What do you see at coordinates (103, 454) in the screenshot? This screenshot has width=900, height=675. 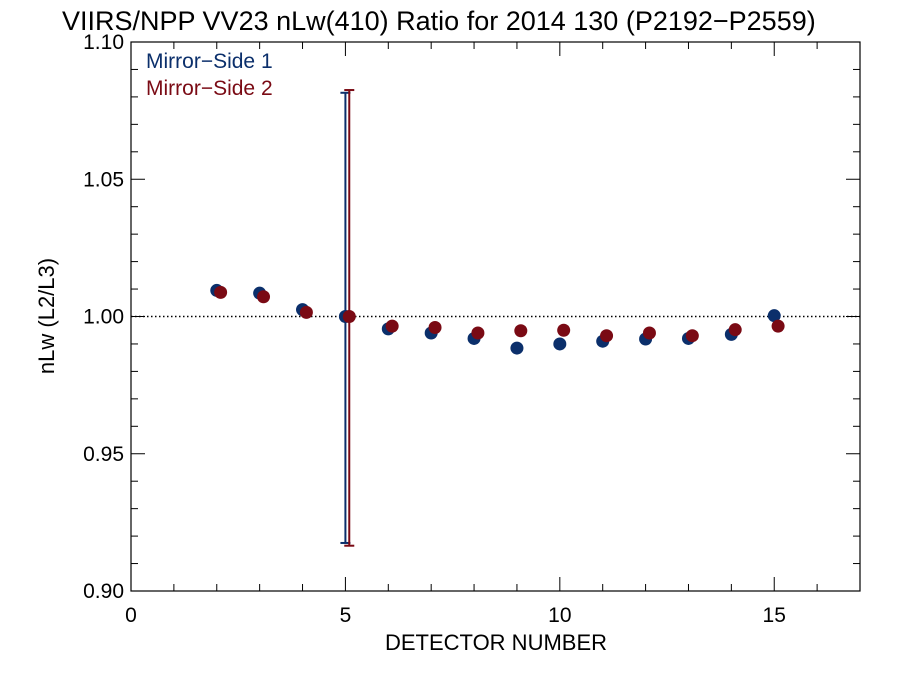 I see `y-tick-label: 0.95` at bounding box center [103, 454].